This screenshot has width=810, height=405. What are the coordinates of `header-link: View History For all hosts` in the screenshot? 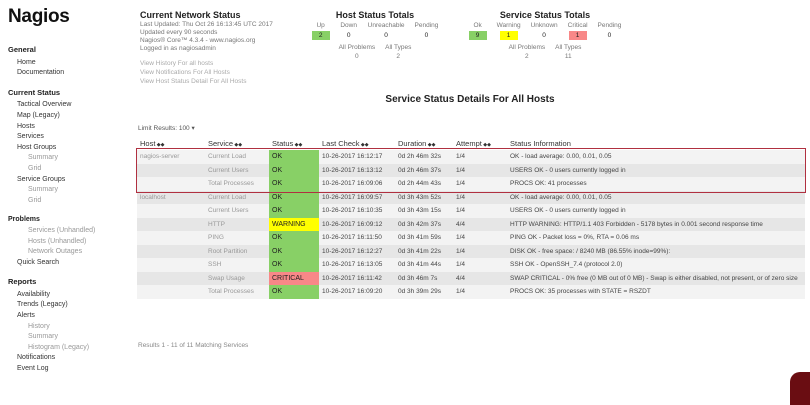 It's located at (177, 63).